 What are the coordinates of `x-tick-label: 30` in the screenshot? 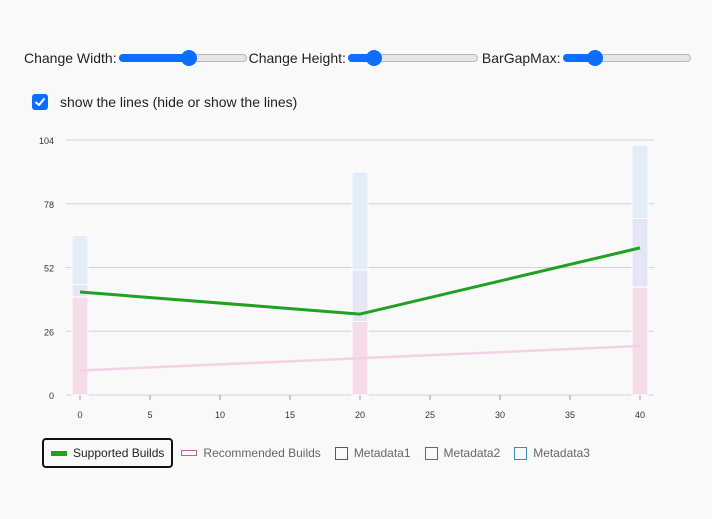 It's located at (500, 415).